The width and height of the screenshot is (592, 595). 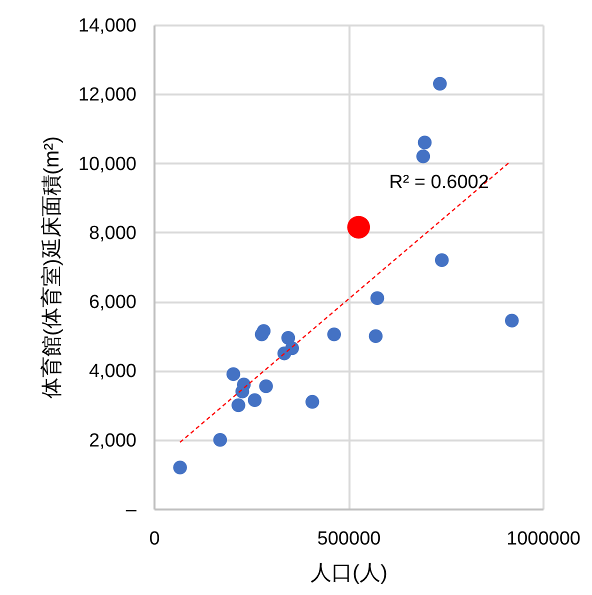 What do you see at coordinates (154, 539) in the screenshot?
I see `x-tick-label: 0` at bounding box center [154, 539].